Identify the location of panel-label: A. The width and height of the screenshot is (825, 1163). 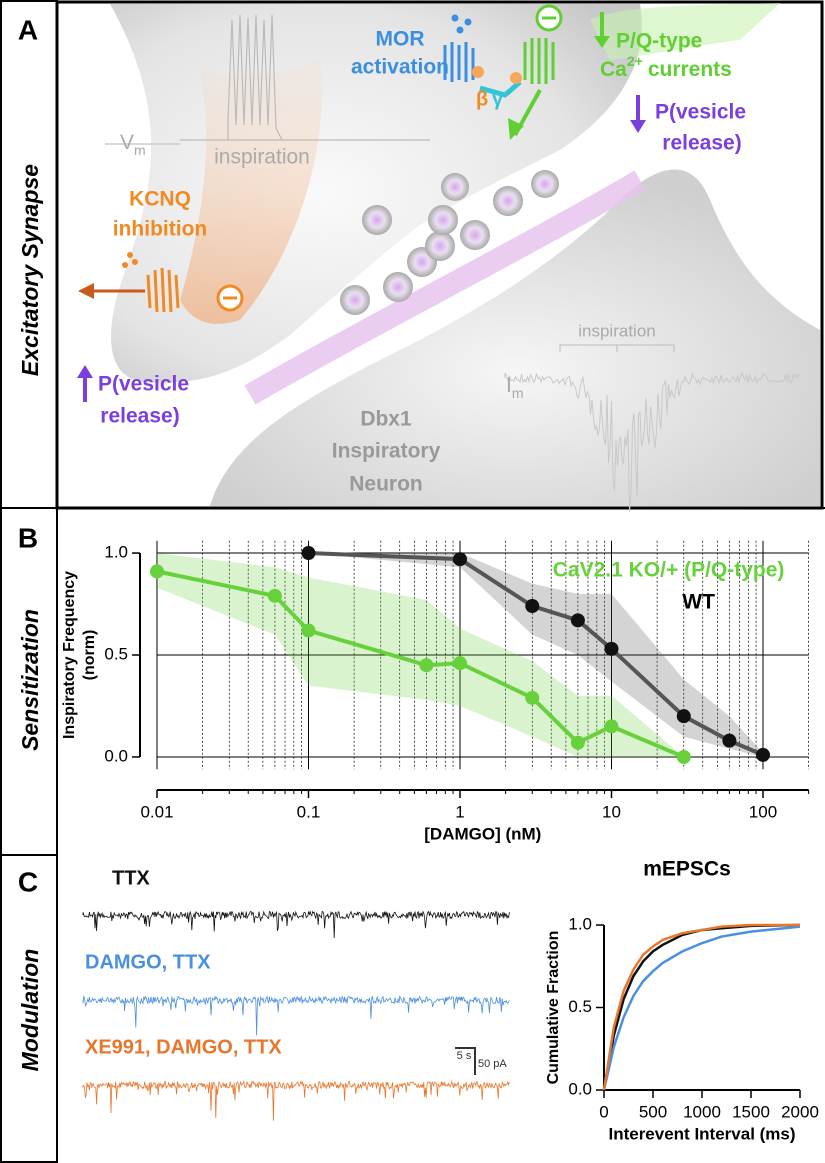
(28, 29).